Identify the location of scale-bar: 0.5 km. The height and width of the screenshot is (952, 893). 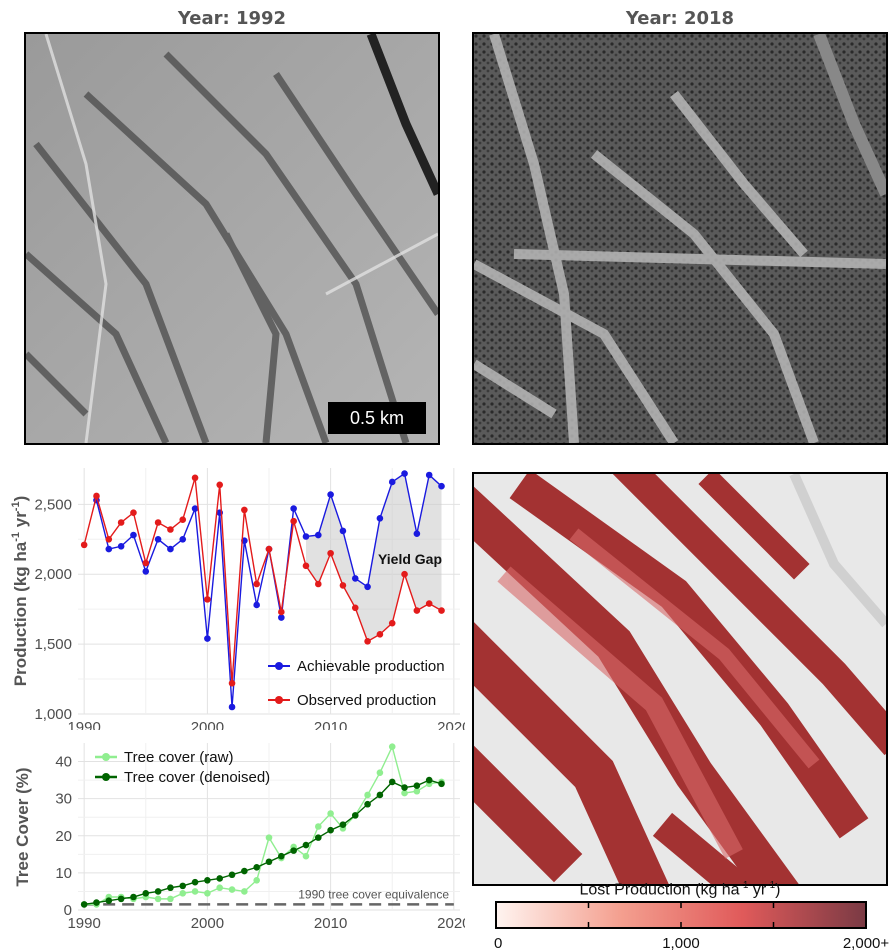
(377, 418).